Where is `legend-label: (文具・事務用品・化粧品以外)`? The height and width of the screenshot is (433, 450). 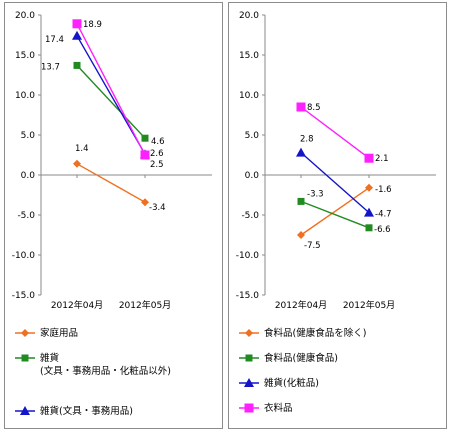 legend-label: (文具・事務用品・化粧品以外) is located at coordinates (105, 371).